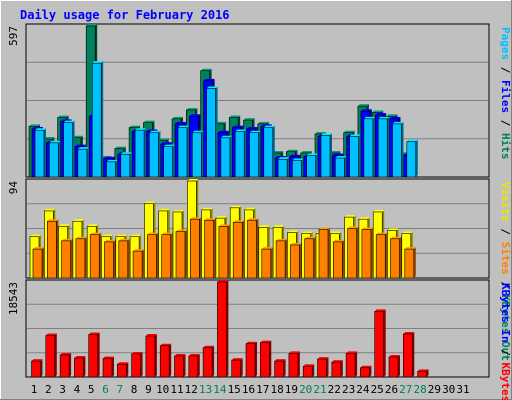 The height and width of the screenshot is (400, 512). Describe the element at coordinates (363, 389) in the screenshot. I see `day-label: 24` at that location.